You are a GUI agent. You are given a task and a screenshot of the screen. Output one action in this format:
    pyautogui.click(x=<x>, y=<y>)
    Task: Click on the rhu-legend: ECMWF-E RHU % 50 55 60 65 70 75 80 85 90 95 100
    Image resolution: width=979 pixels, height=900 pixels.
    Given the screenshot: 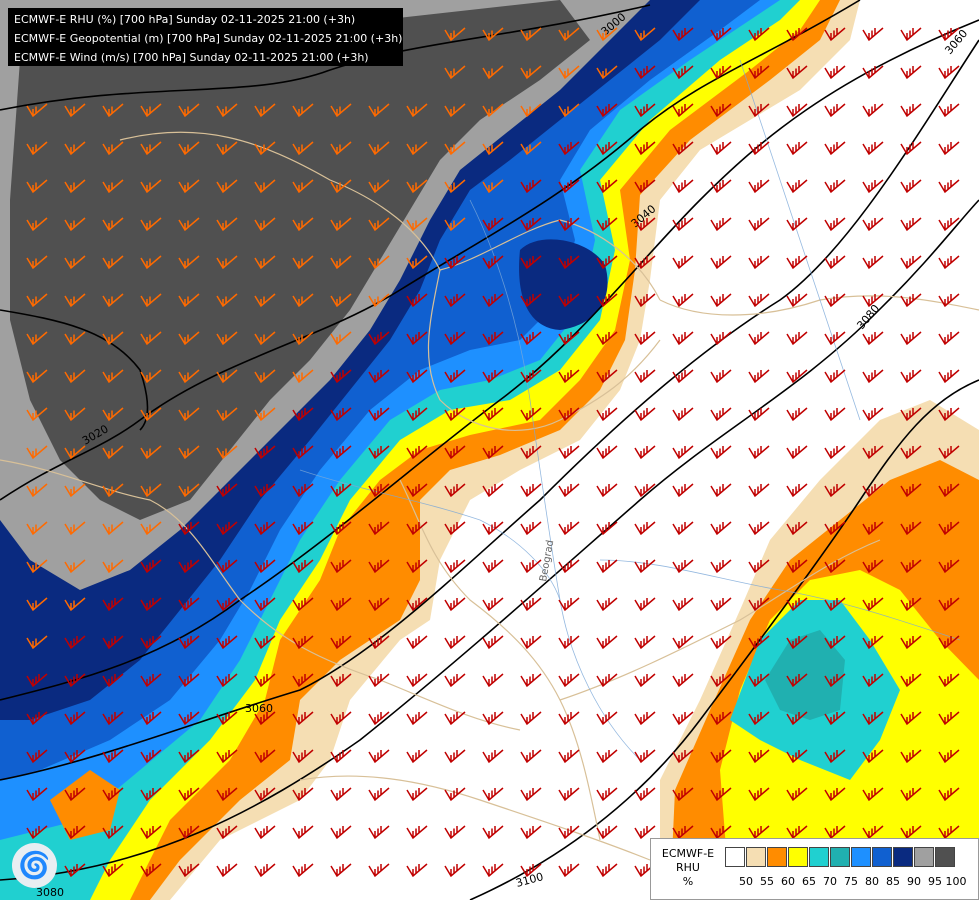 What is the action you would take?
    pyautogui.click(x=814, y=869)
    